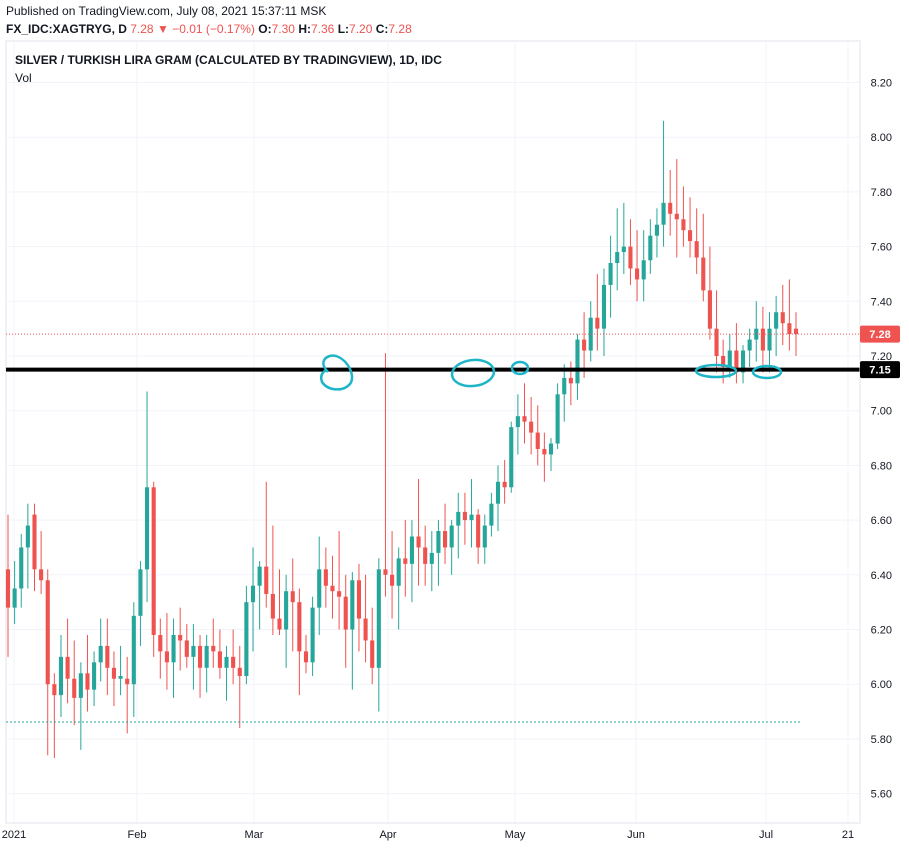 This screenshot has width=909, height=855. What do you see at coordinates (881, 84) in the screenshot?
I see `y-tick-label: 8.20` at bounding box center [881, 84].